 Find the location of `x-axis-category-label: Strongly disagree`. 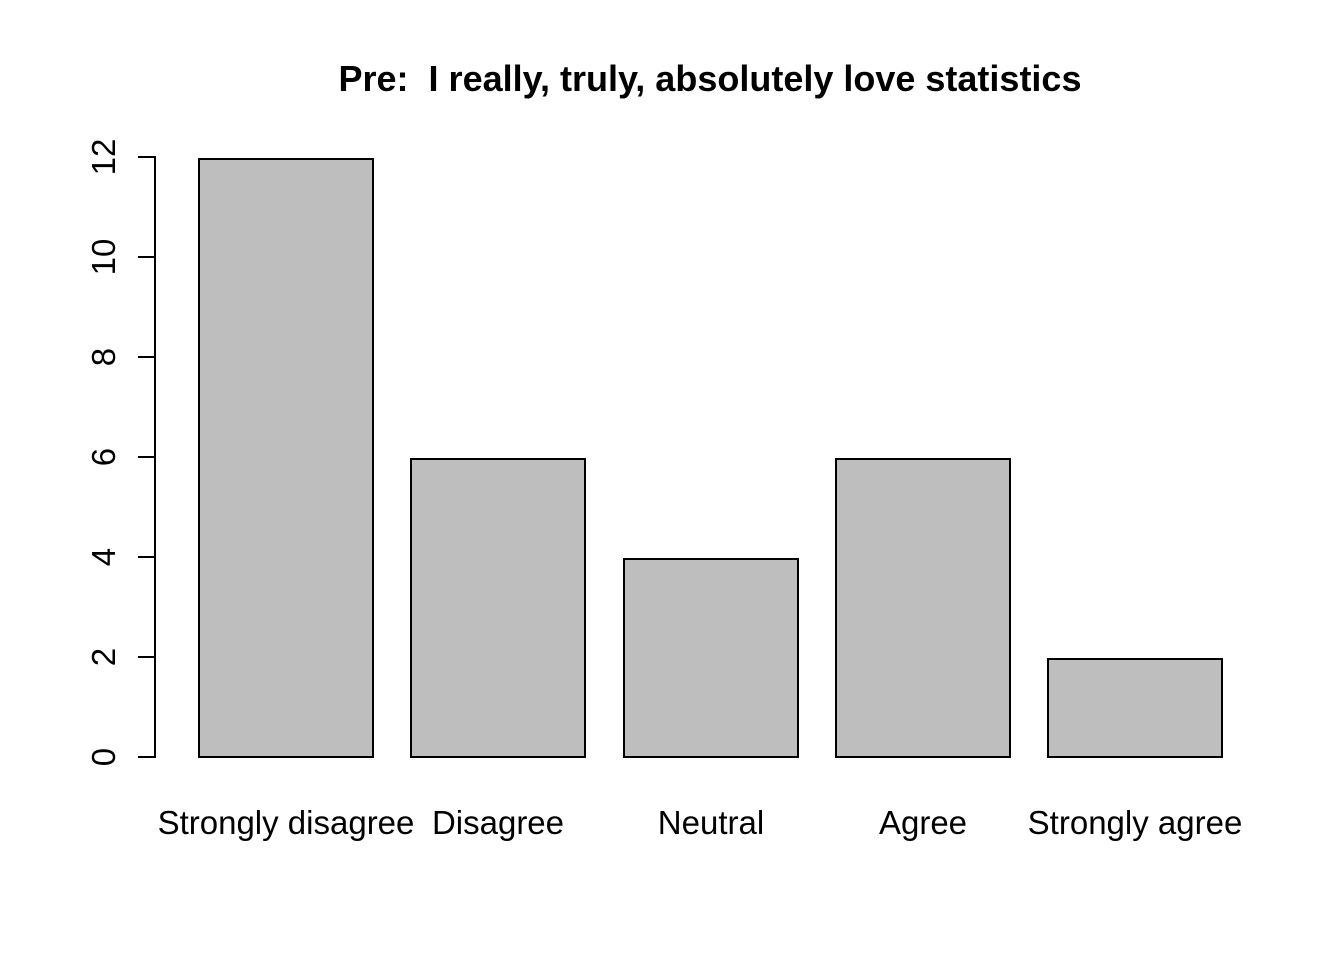

x-axis-category-label: Strongly disagree is located at coordinates (286, 822).